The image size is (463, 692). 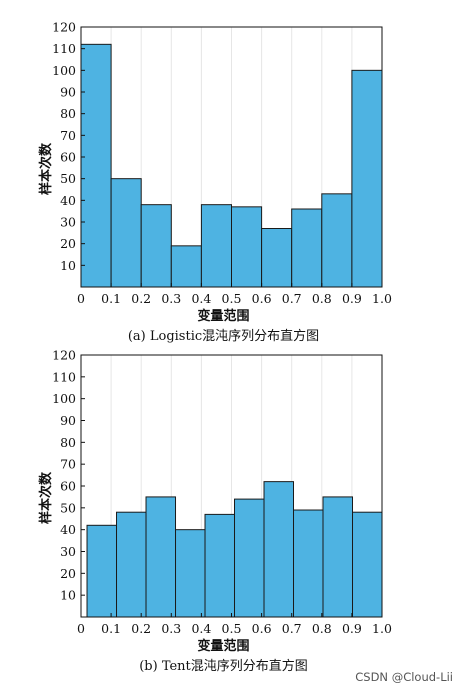 What do you see at coordinates (223, 336) in the screenshot?
I see `figure-caption: (a) Logistic混沌序列分布直方图` at bounding box center [223, 336].